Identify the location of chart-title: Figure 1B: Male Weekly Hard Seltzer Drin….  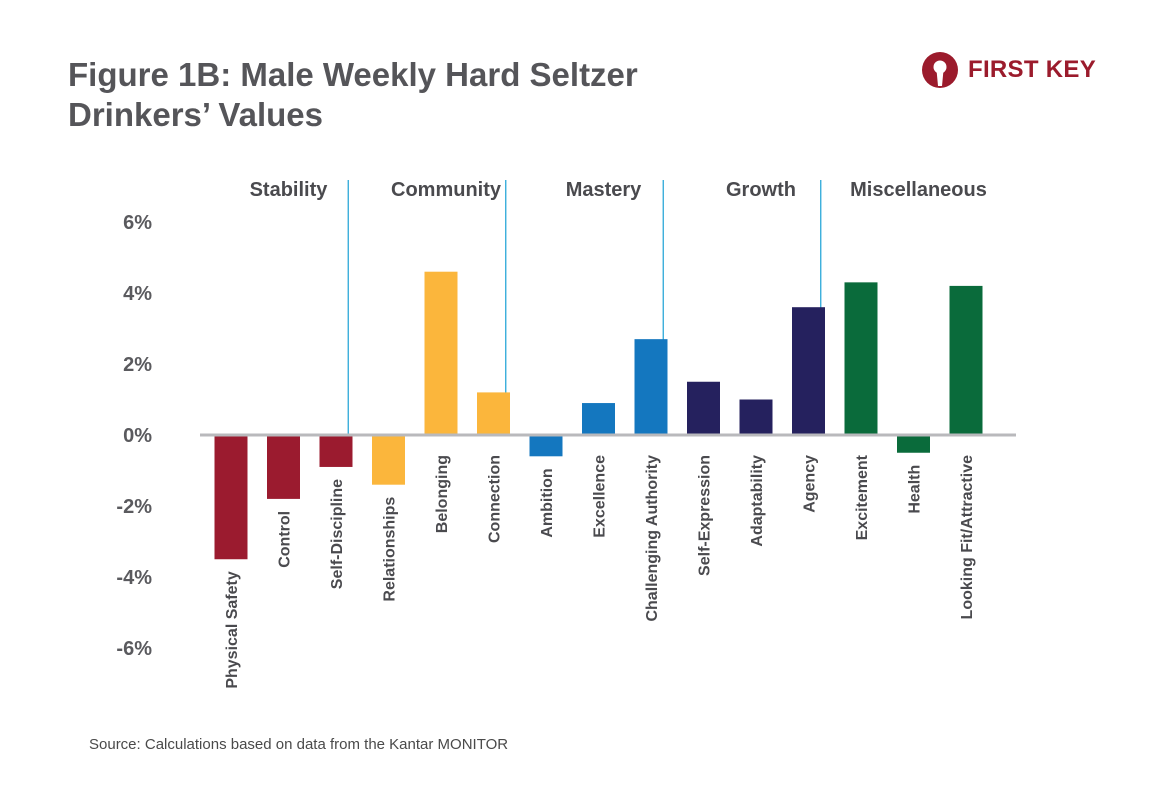
(353, 95).